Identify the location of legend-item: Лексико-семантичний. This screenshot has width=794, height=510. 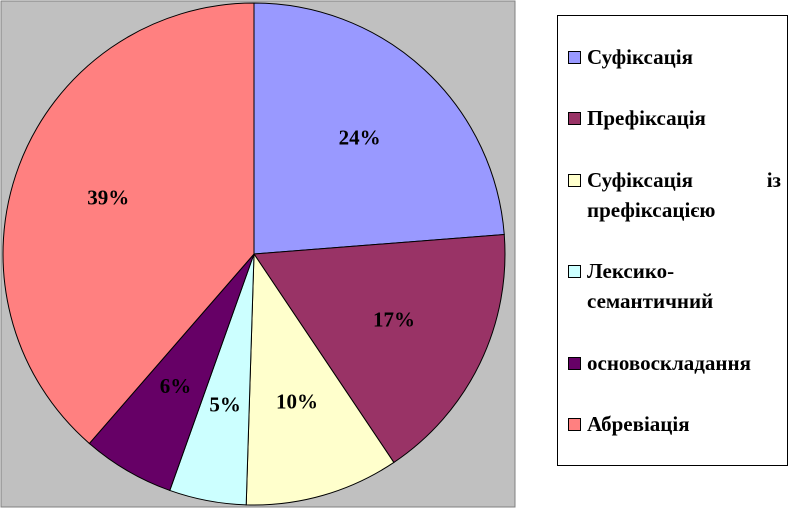
(674, 286).